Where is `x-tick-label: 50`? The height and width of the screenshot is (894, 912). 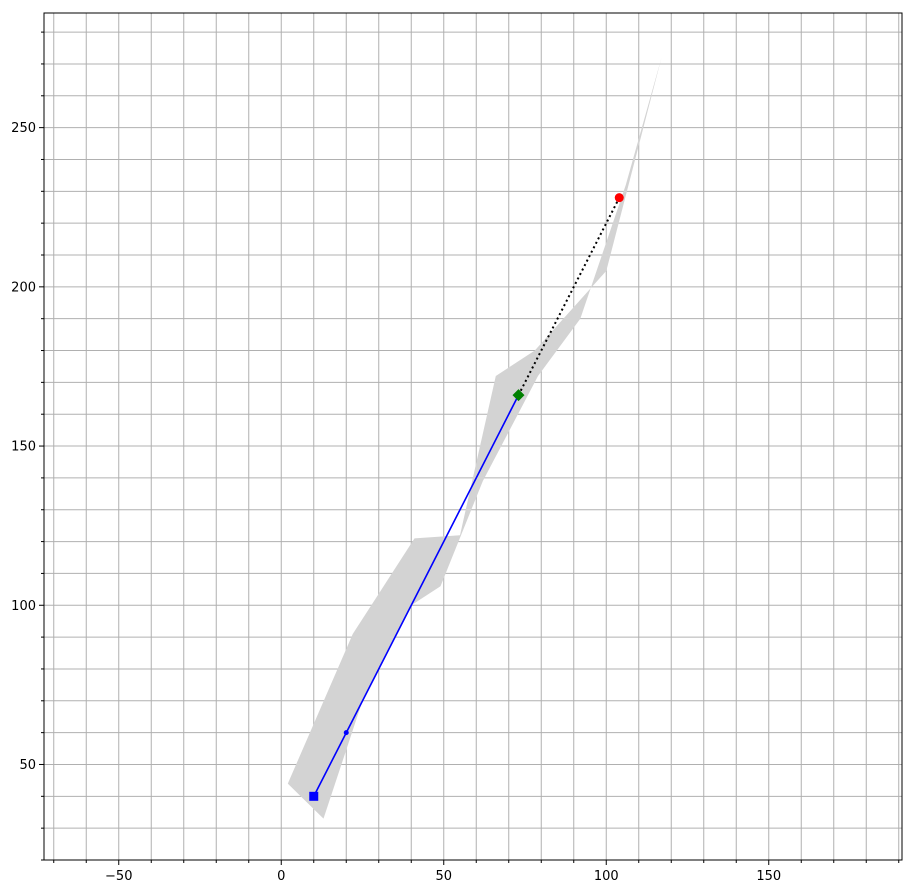 x-tick-label: 50 is located at coordinates (443, 876).